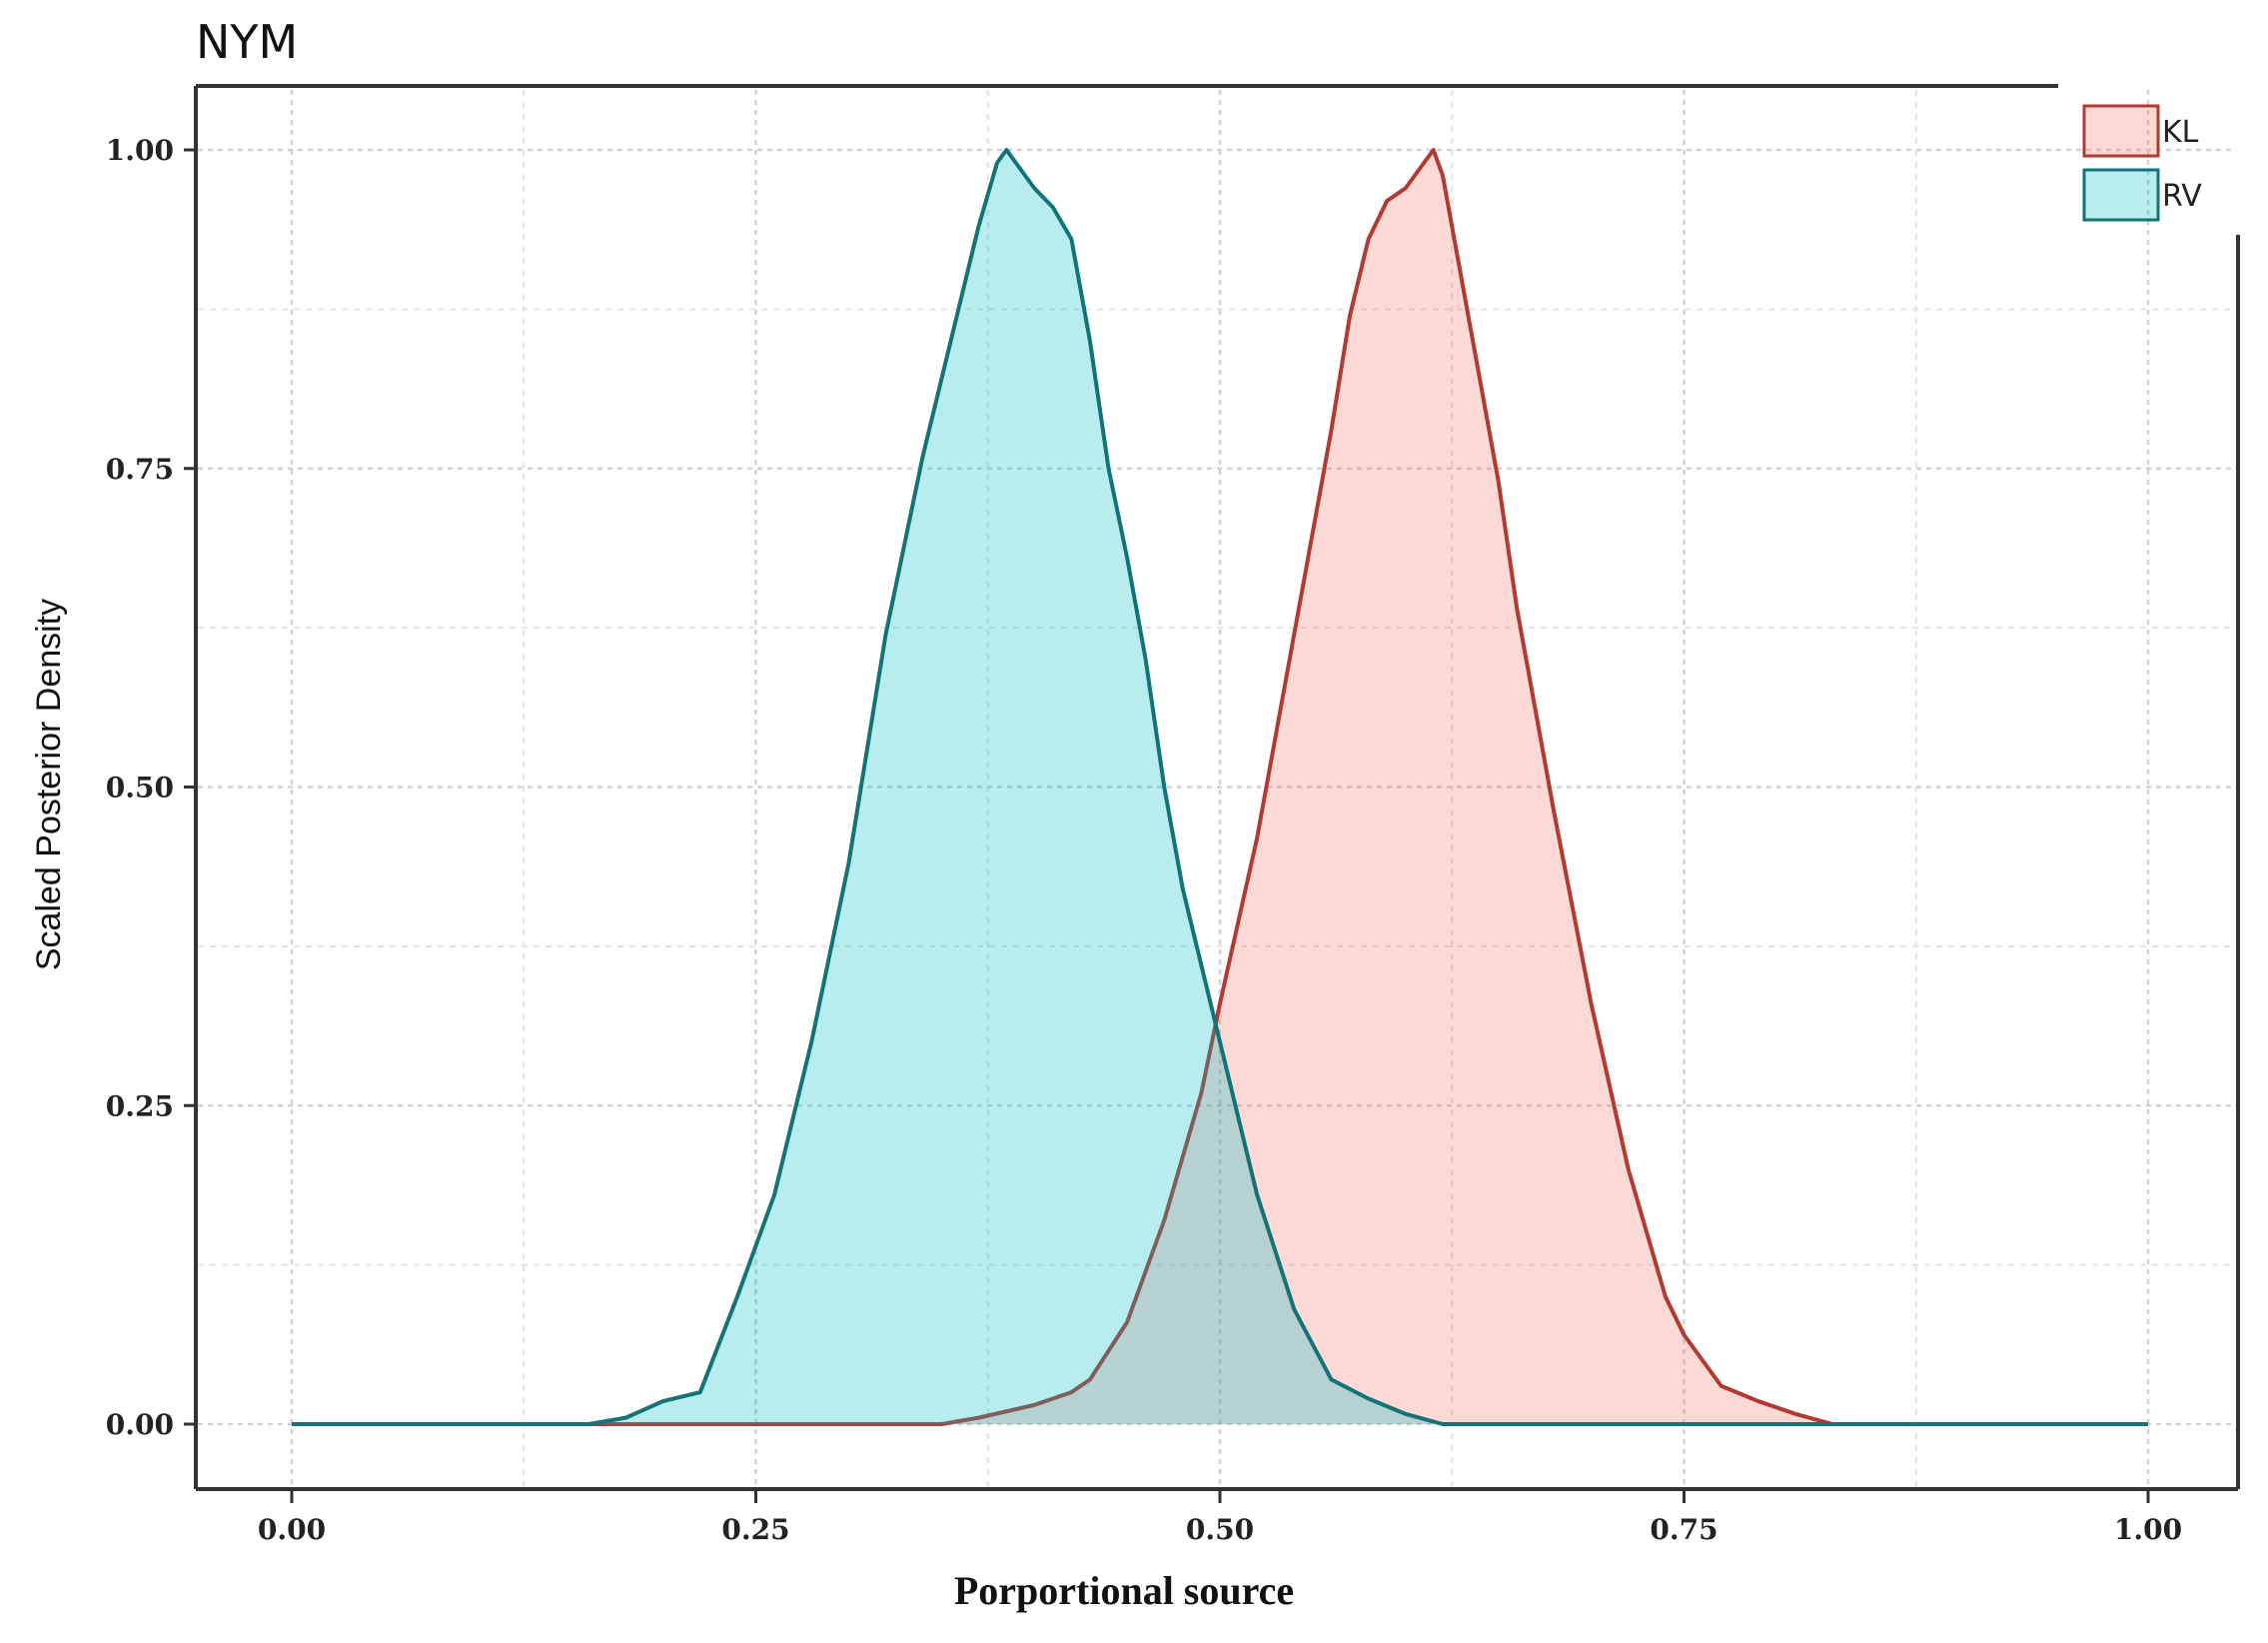  I want to click on x-axis-ticks: 0.00 0.25 0.50 0.75 1.00, so click(1220, 1518).